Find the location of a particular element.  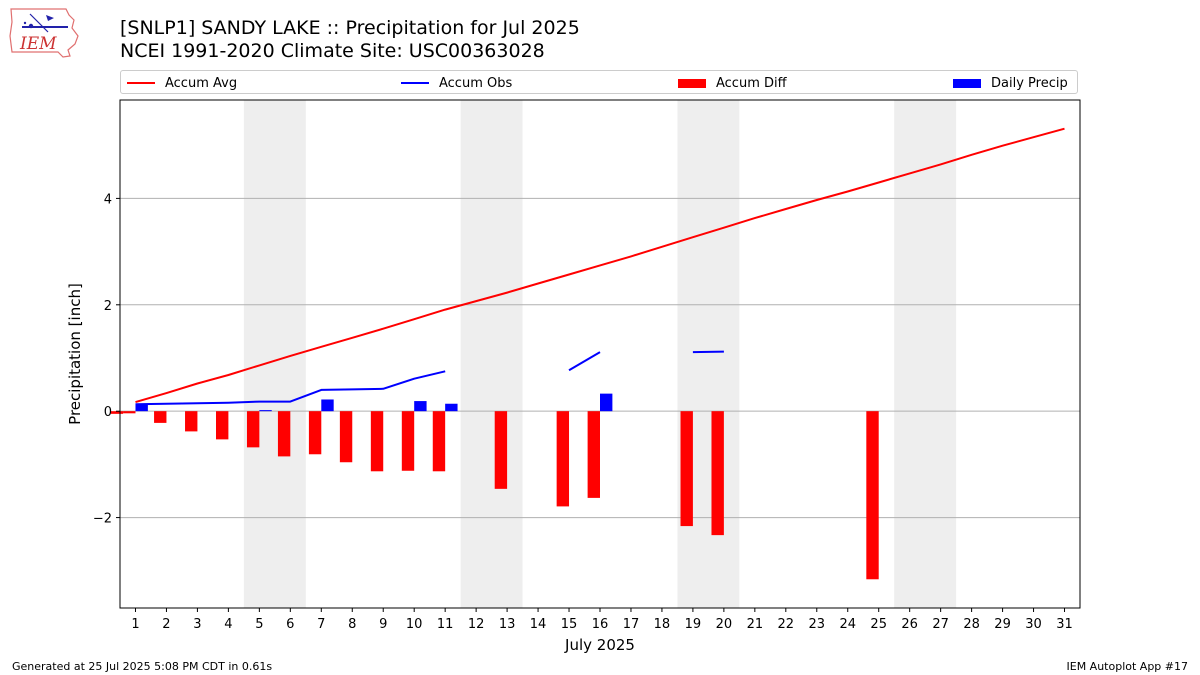

iem-logo: IEM is located at coordinates (44, 33).